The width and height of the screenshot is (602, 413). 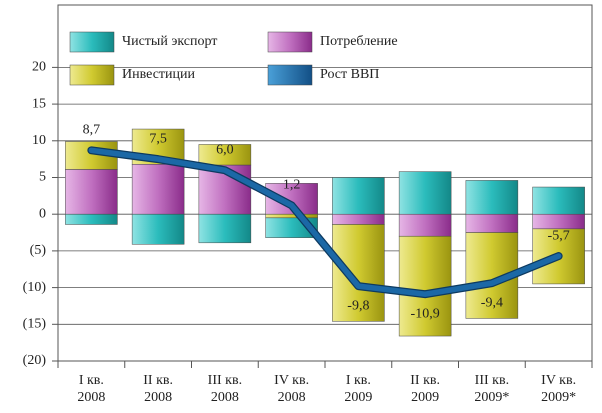 What do you see at coordinates (39, 103) in the screenshot?
I see `y-tick-label: 15` at bounding box center [39, 103].